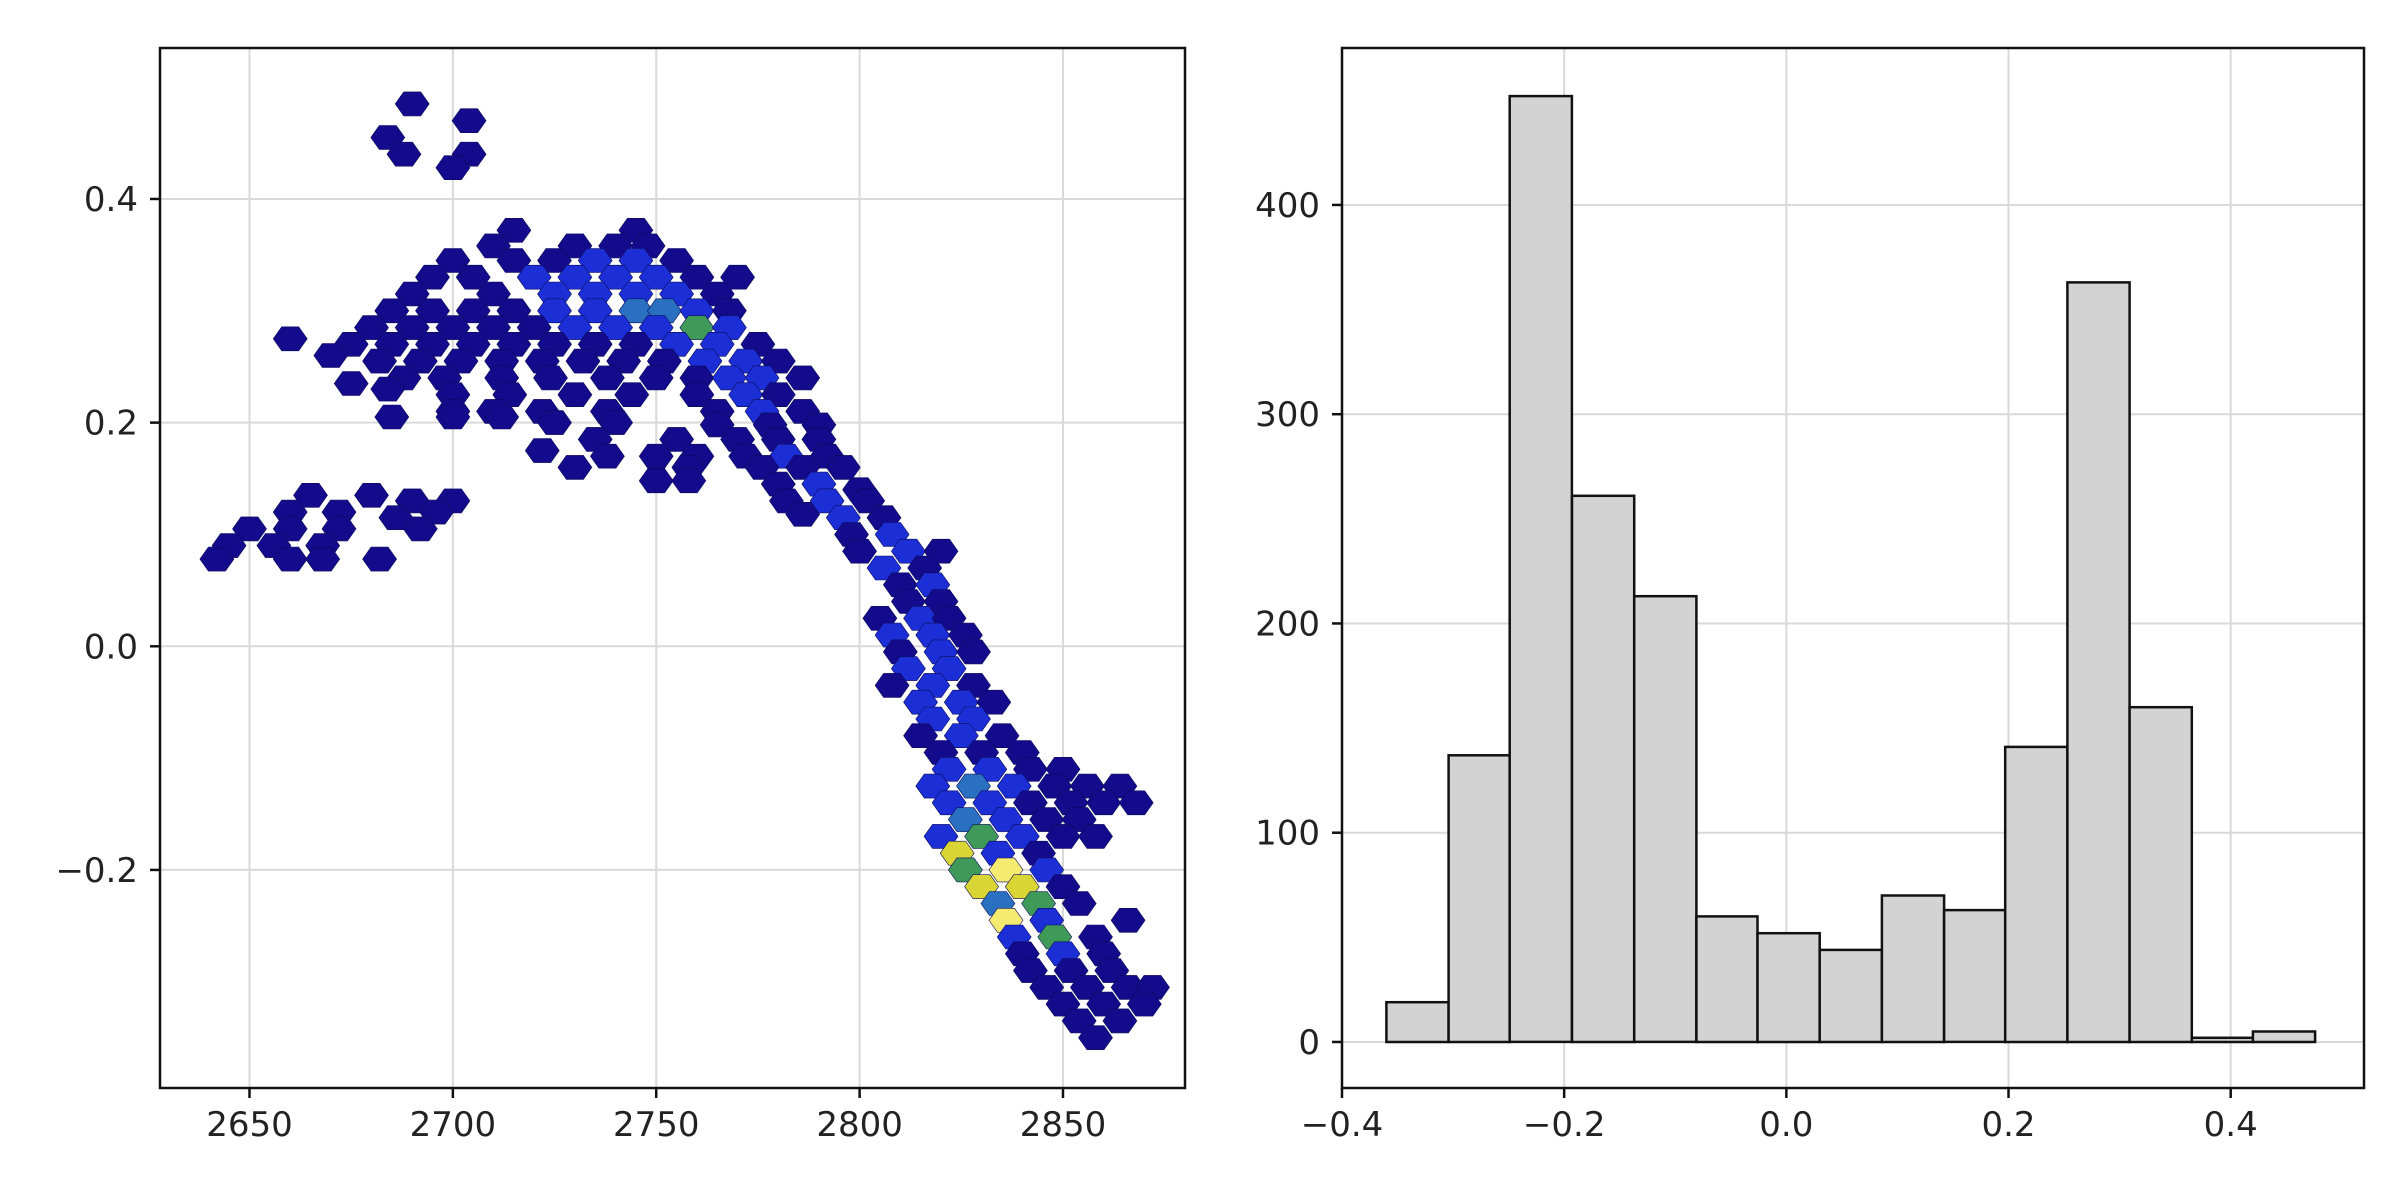  I want to click on histogram-y-tick-label: 300, so click(1287, 415).